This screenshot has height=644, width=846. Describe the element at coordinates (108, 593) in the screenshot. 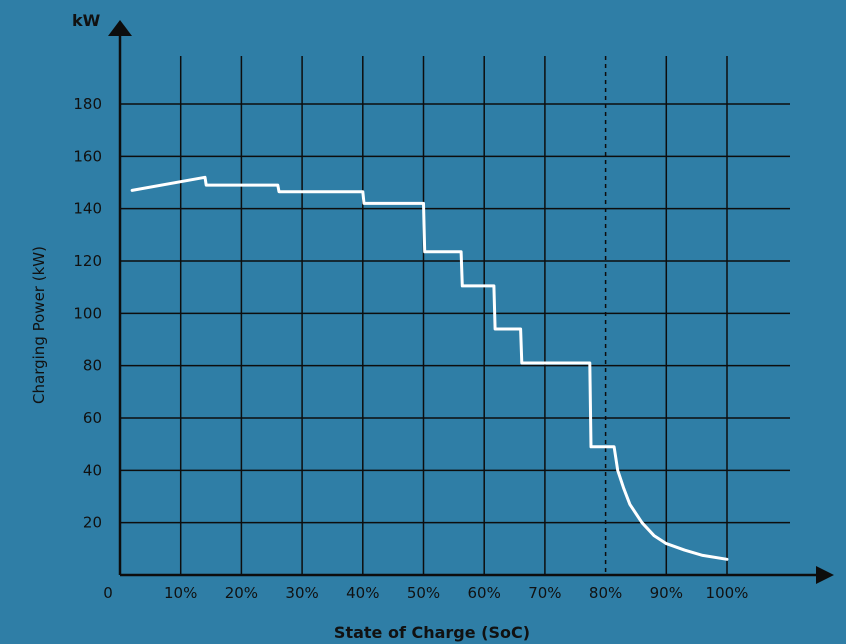

I see `x-tick-label: 0` at that location.